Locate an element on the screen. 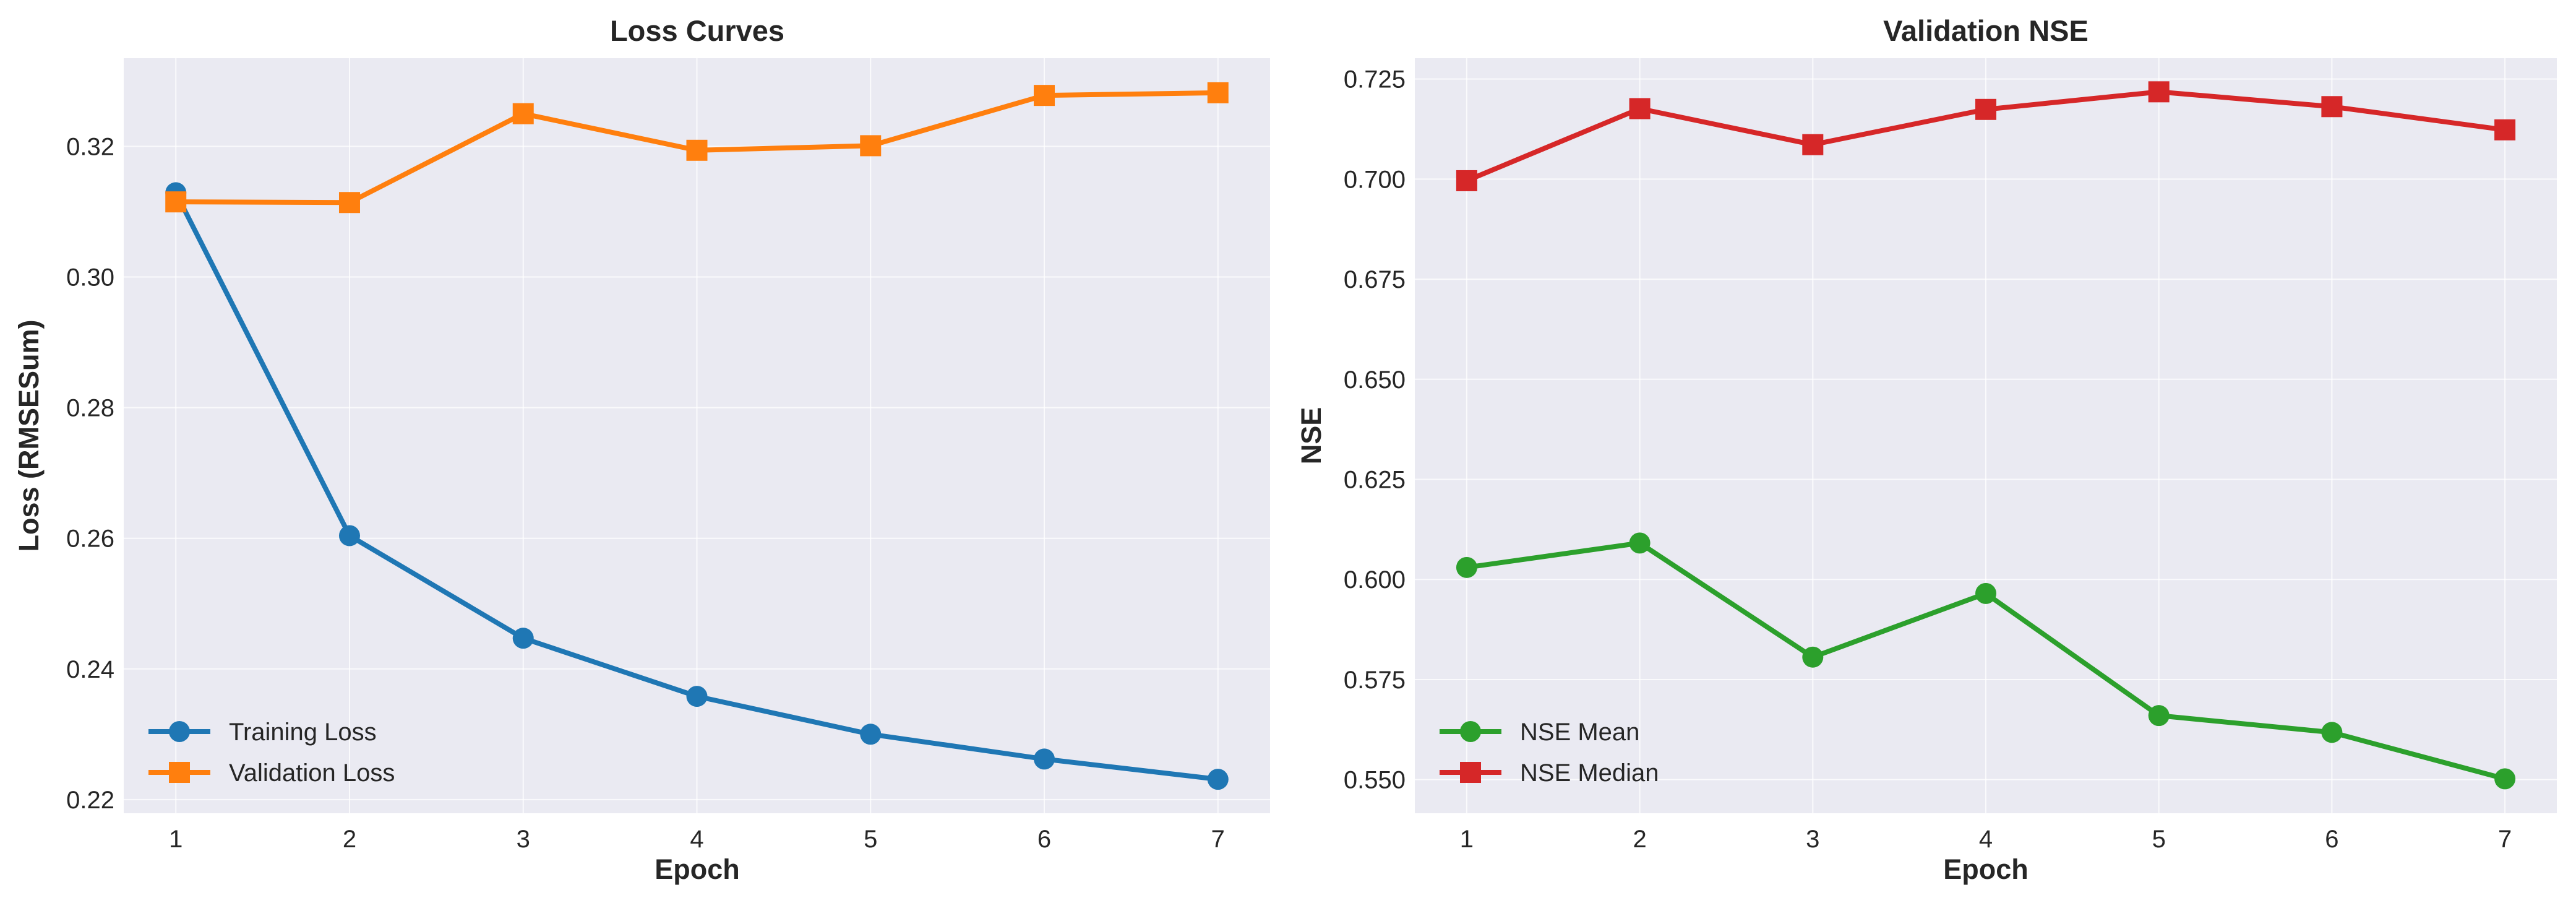  y-tick-label: 0.650 is located at coordinates (1375, 380).